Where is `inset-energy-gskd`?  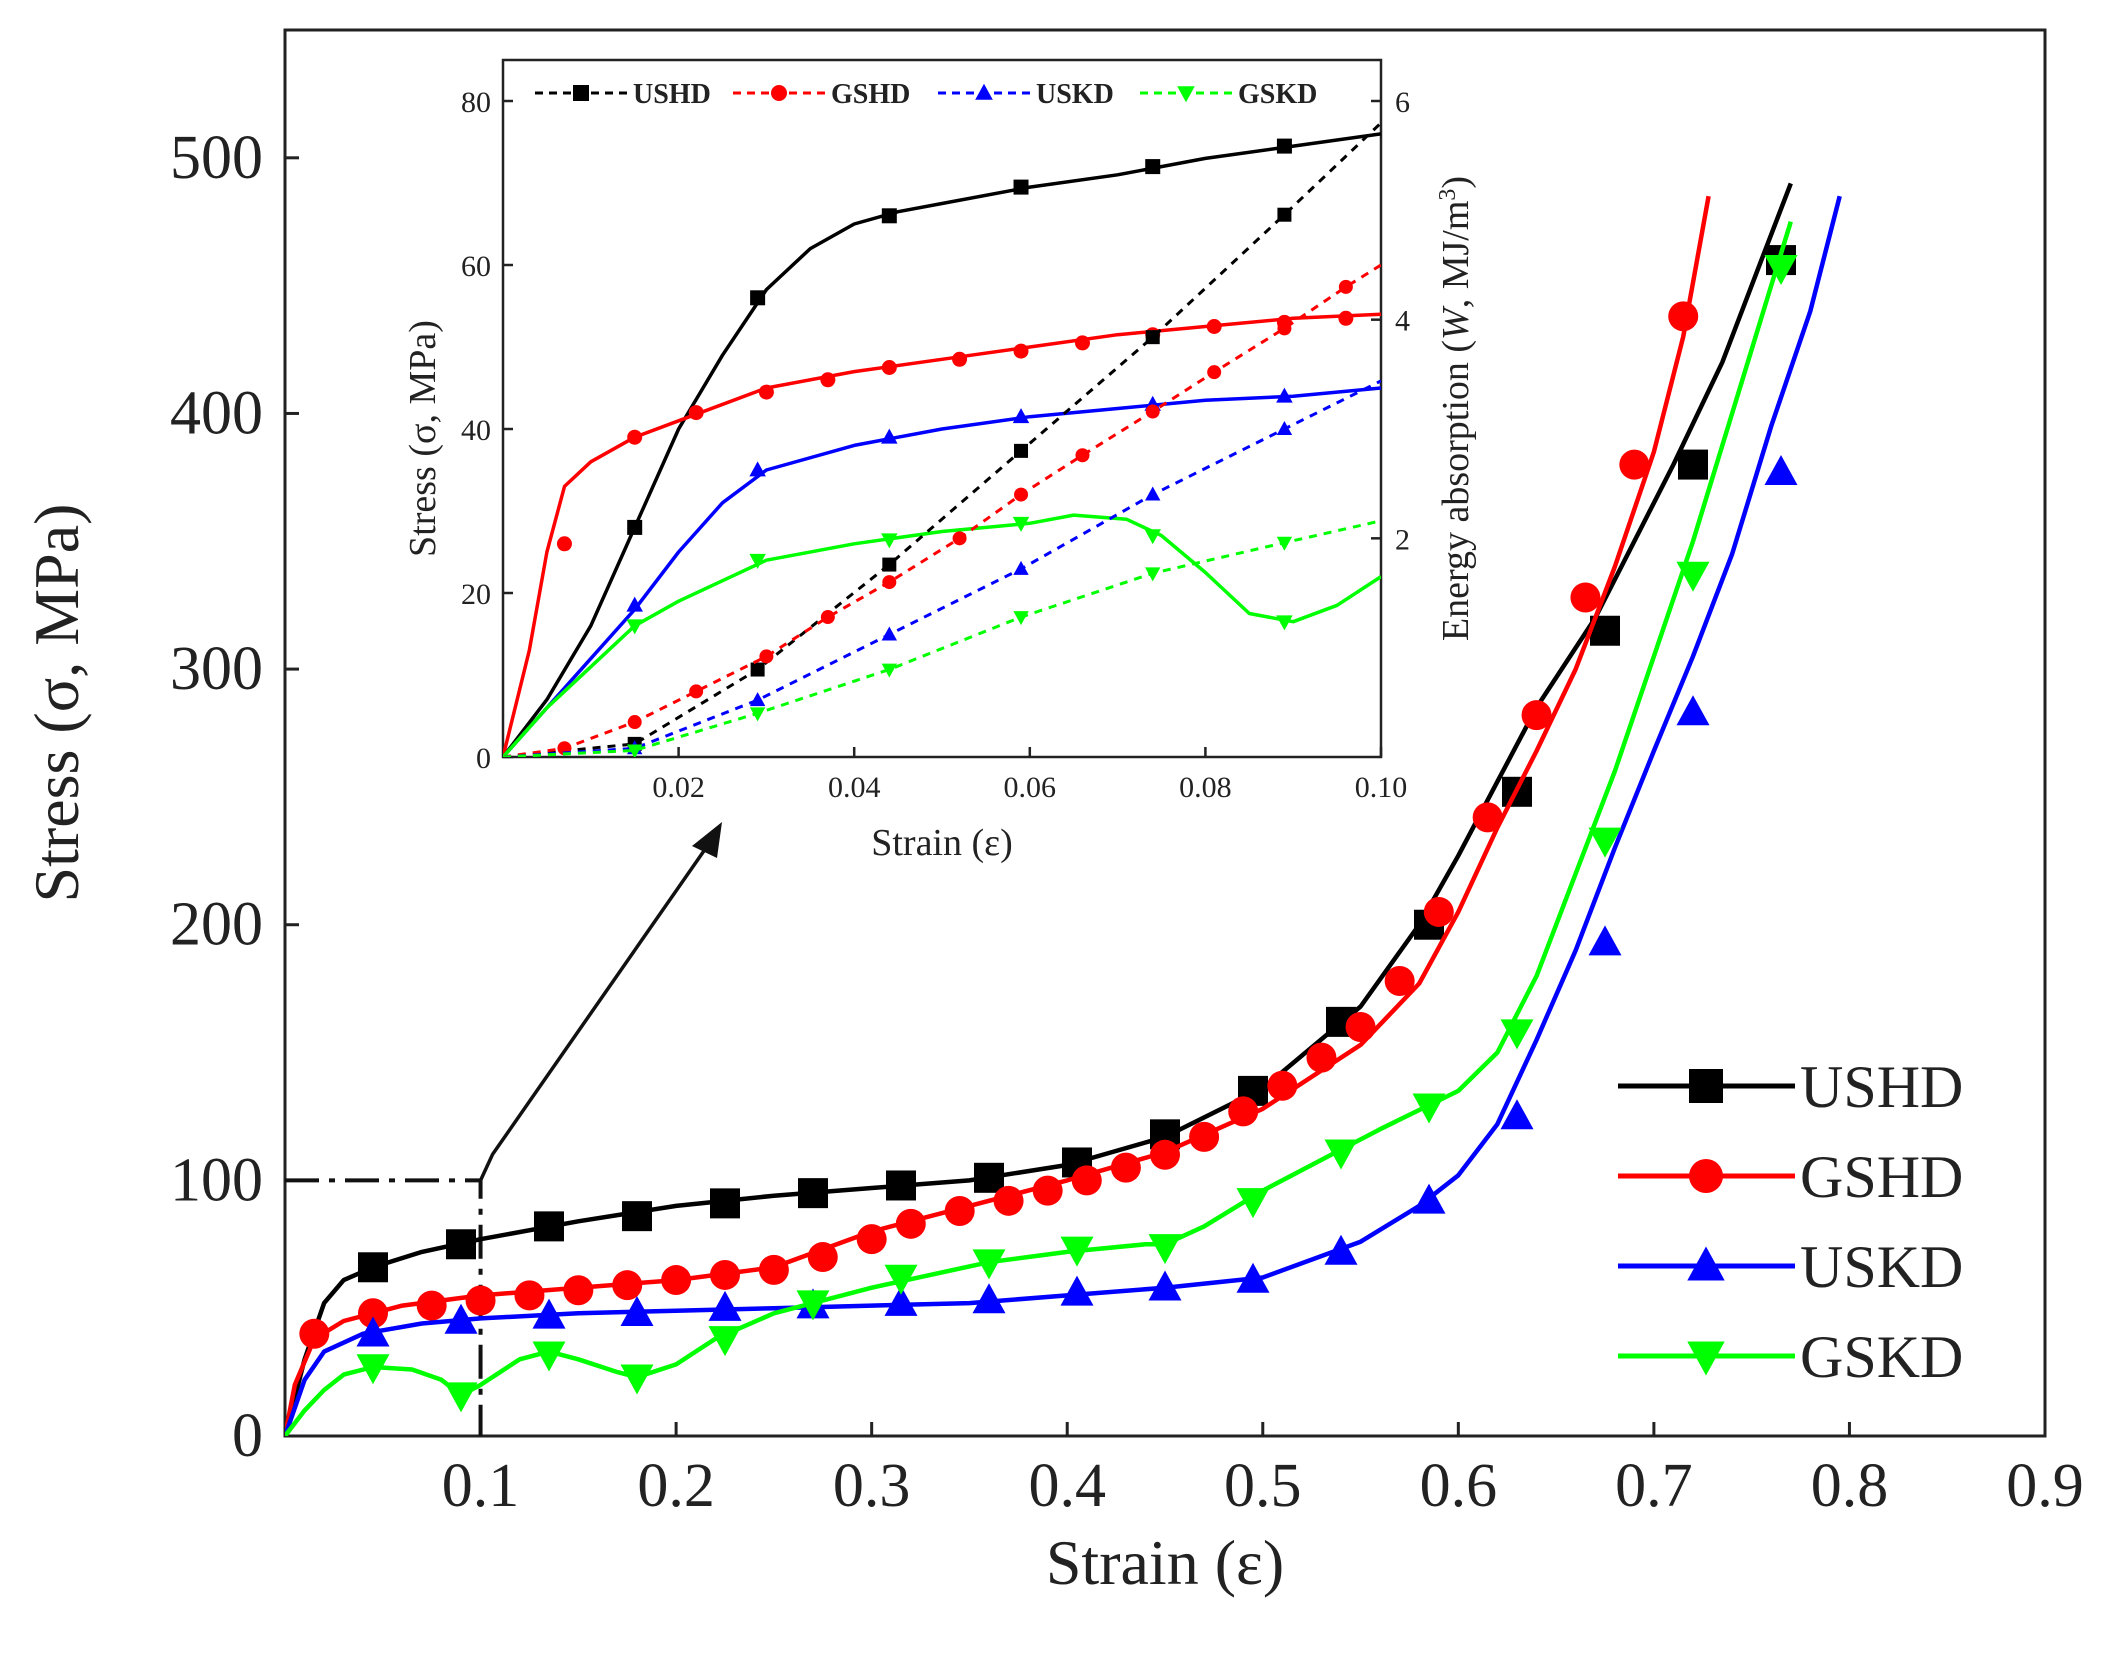
inset-energy-gskd is located at coordinates (942, 638).